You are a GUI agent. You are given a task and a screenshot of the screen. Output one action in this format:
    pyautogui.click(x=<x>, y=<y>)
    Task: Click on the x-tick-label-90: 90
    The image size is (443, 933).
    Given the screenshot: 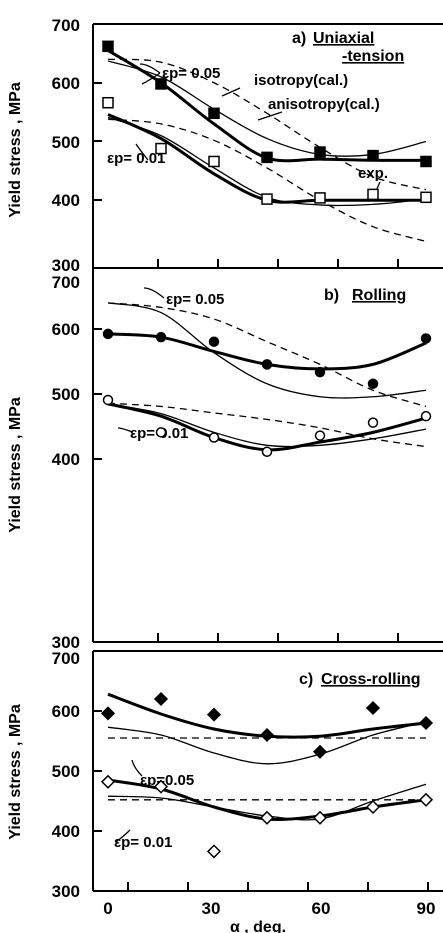 What is the action you would take?
    pyautogui.click(x=426, y=908)
    